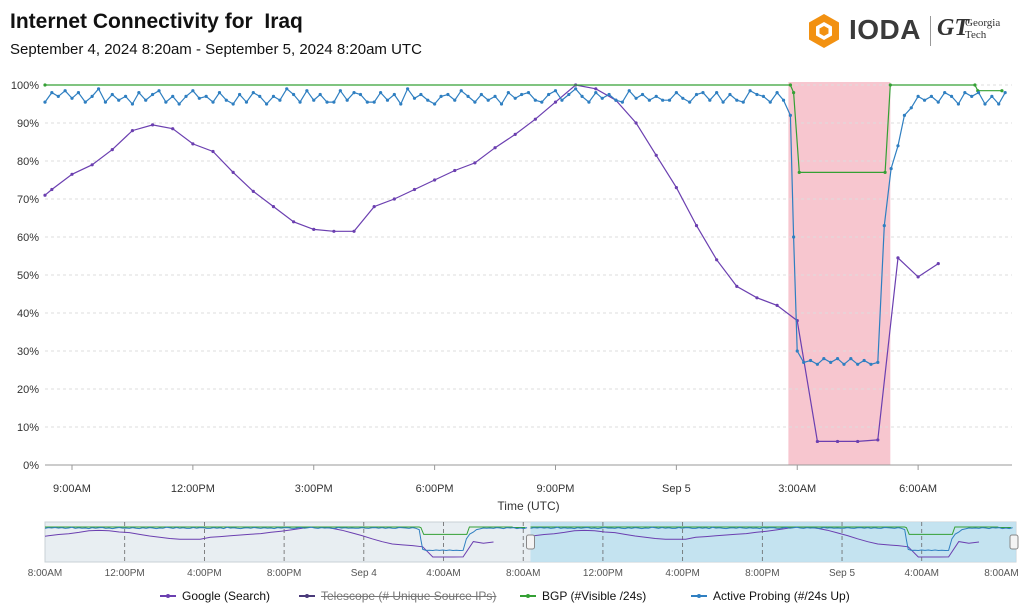 The image size is (1024, 614). What do you see at coordinates (583, 596) in the screenshot?
I see `legend-item-bgp: BGP (#Visible /24s)` at bounding box center [583, 596].